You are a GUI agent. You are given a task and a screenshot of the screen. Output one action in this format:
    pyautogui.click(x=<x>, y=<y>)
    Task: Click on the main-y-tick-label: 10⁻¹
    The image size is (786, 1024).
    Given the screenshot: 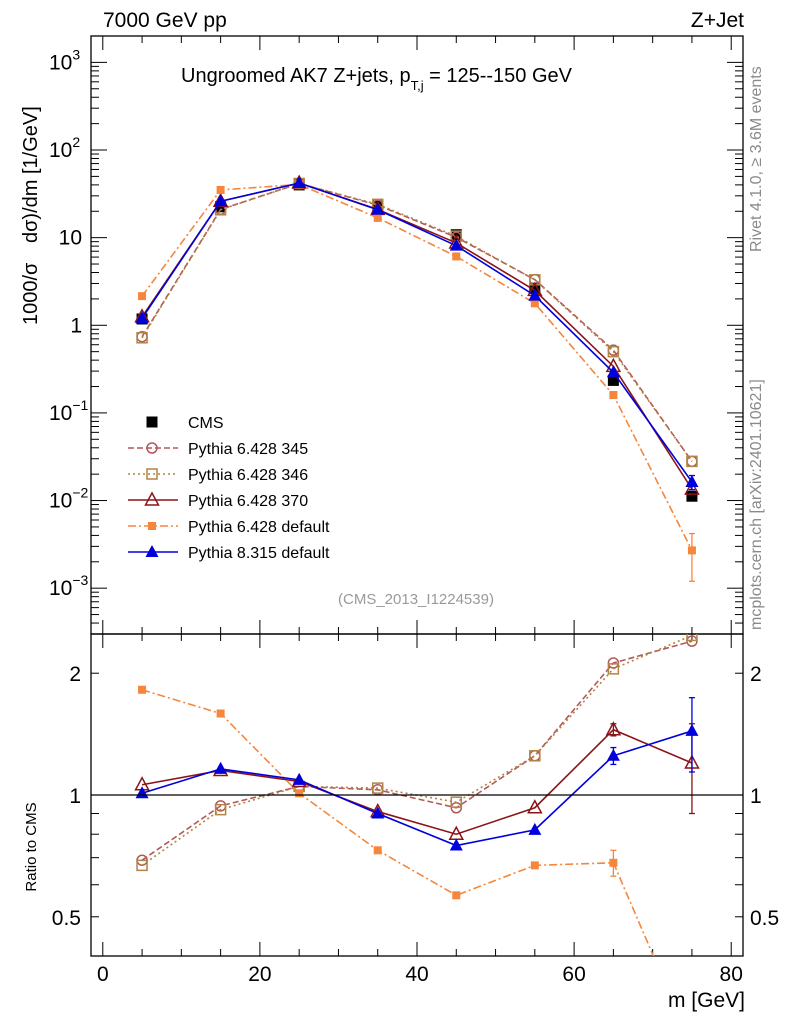 What is the action you would take?
    pyautogui.click(x=69, y=411)
    